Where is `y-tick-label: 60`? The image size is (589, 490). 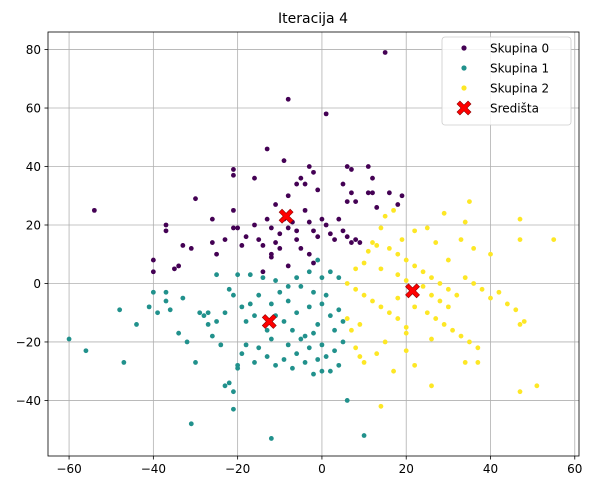 y-tick-label: 60 is located at coordinates (33, 109).